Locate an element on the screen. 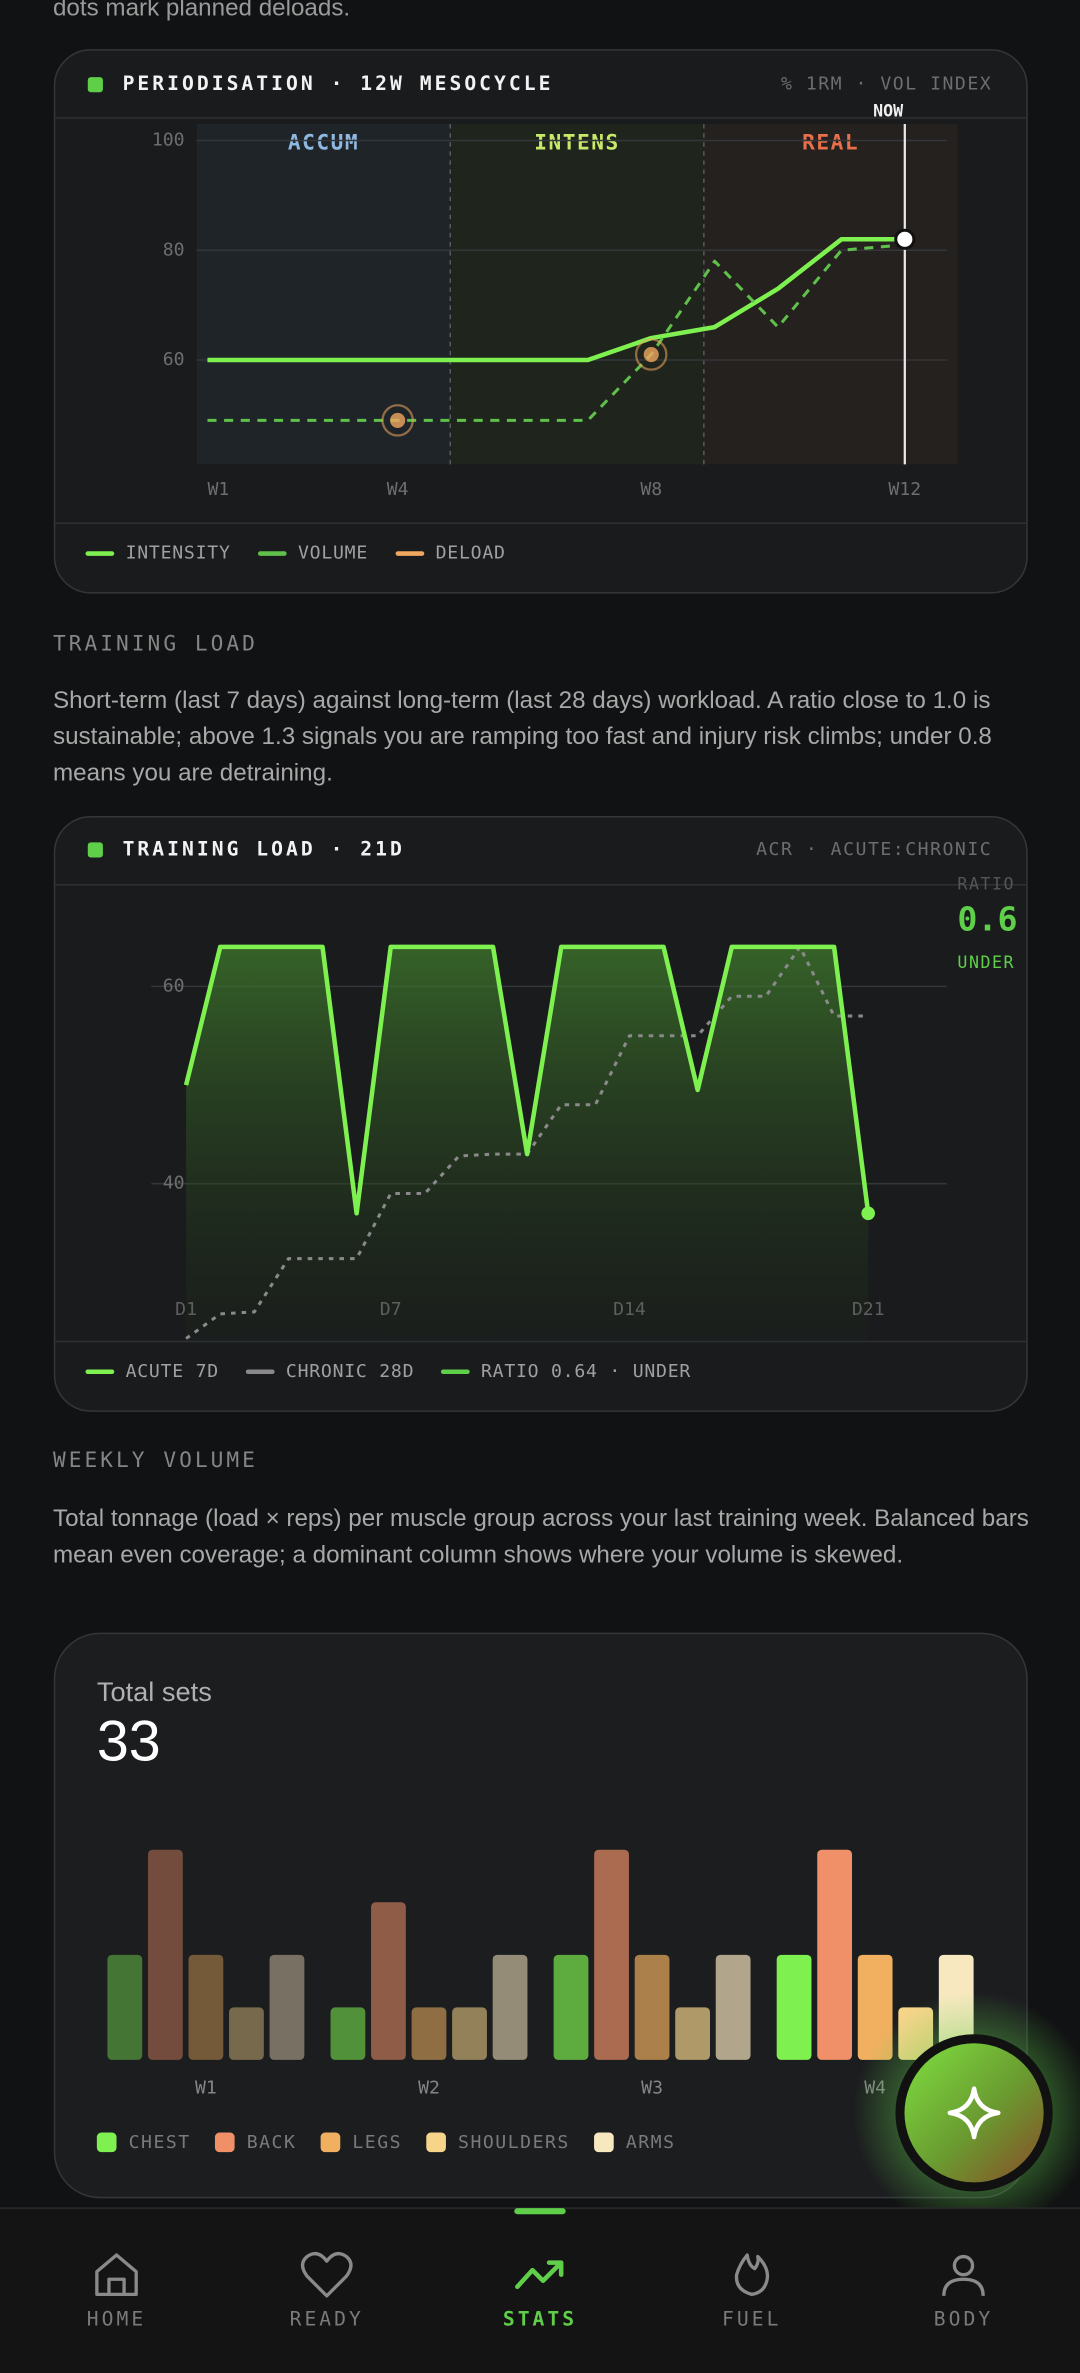 This screenshot has height=2373, width=1080. nav-label: FUEL is located at coordinates (751, 2319).